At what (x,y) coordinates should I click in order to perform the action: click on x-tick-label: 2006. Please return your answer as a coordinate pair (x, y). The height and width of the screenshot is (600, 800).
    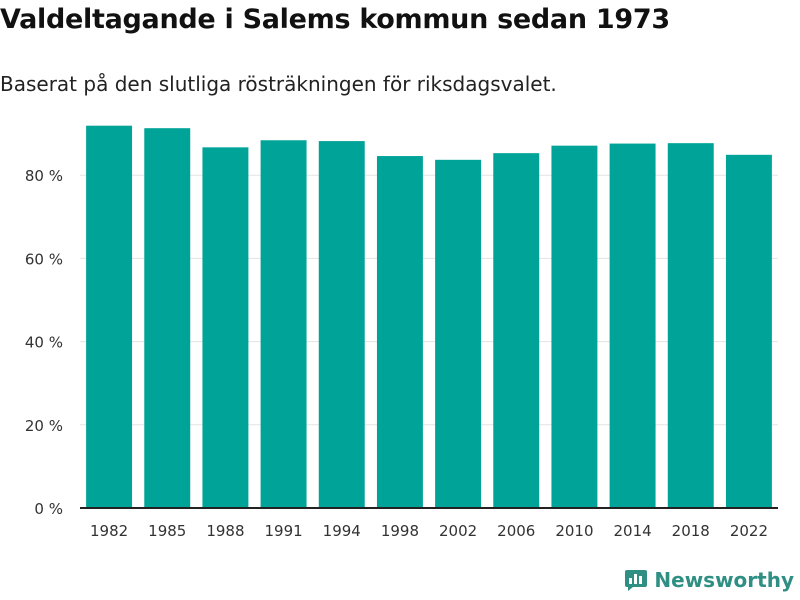
    Looking at the image, I should click on (516, 531).